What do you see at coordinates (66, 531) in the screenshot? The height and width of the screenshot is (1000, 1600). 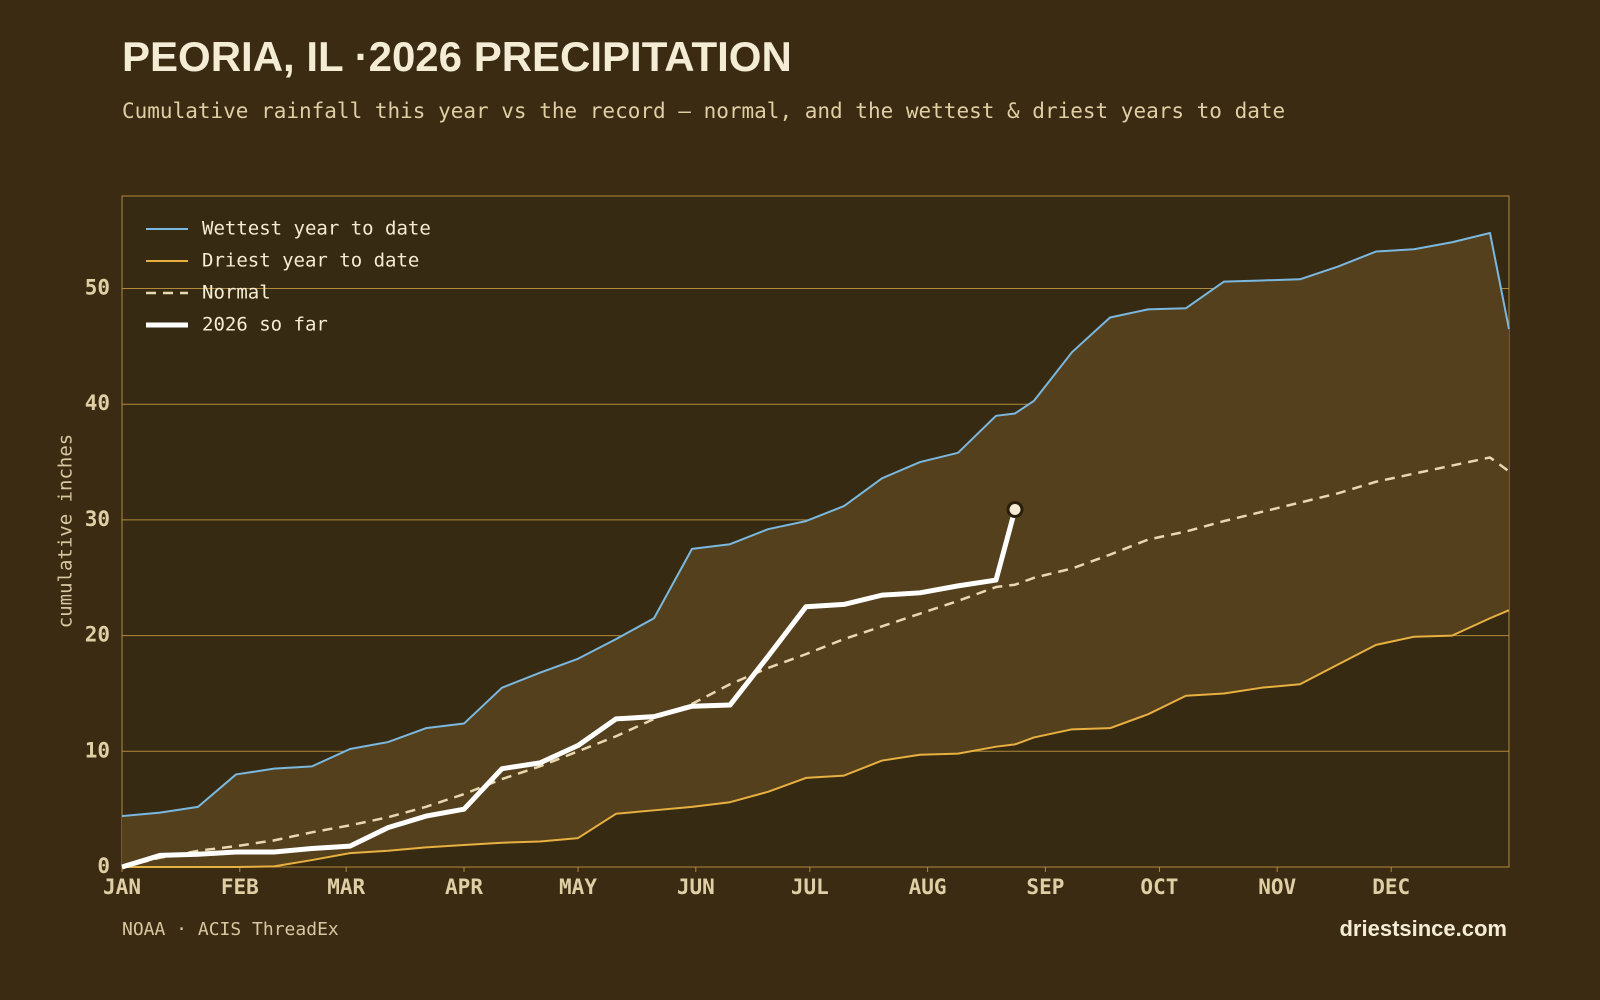 I see `y-axis-label: cumulative inches` at bounding box center [66, 531].